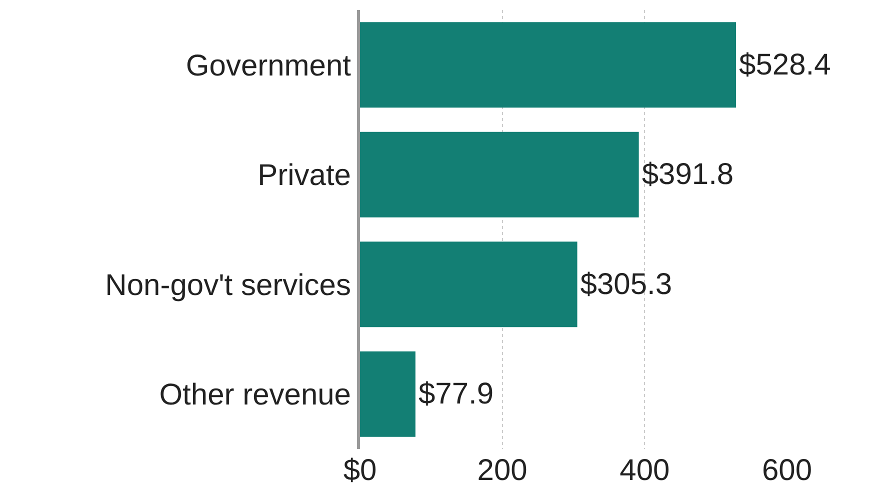 The image size is (887, 494). Describe the element at coordinates (255, 395) in the screenshot. I see `y-tick-label: Other revenue` at that location.